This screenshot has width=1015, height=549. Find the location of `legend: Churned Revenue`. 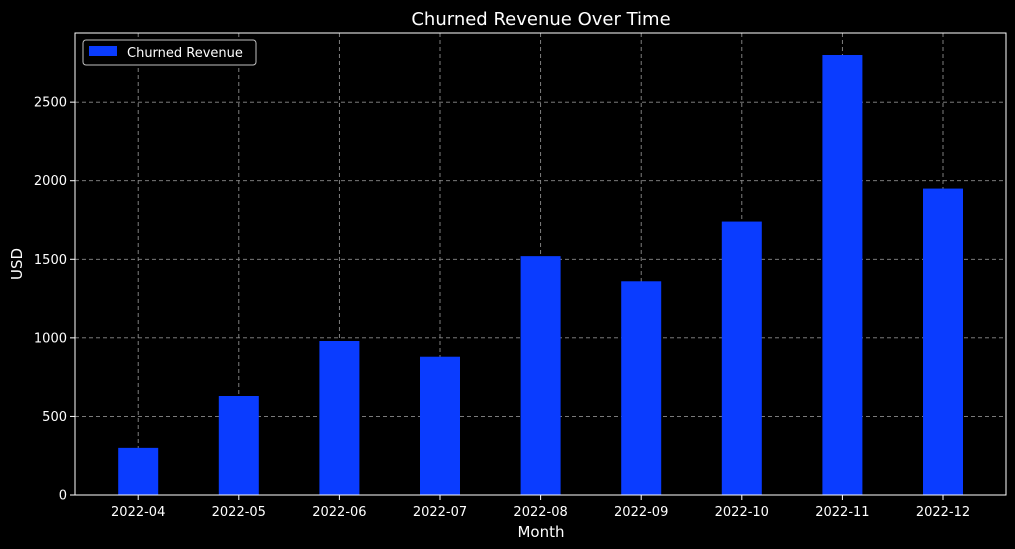

legend: Churned Revenue is located at coordinates (169, 52).